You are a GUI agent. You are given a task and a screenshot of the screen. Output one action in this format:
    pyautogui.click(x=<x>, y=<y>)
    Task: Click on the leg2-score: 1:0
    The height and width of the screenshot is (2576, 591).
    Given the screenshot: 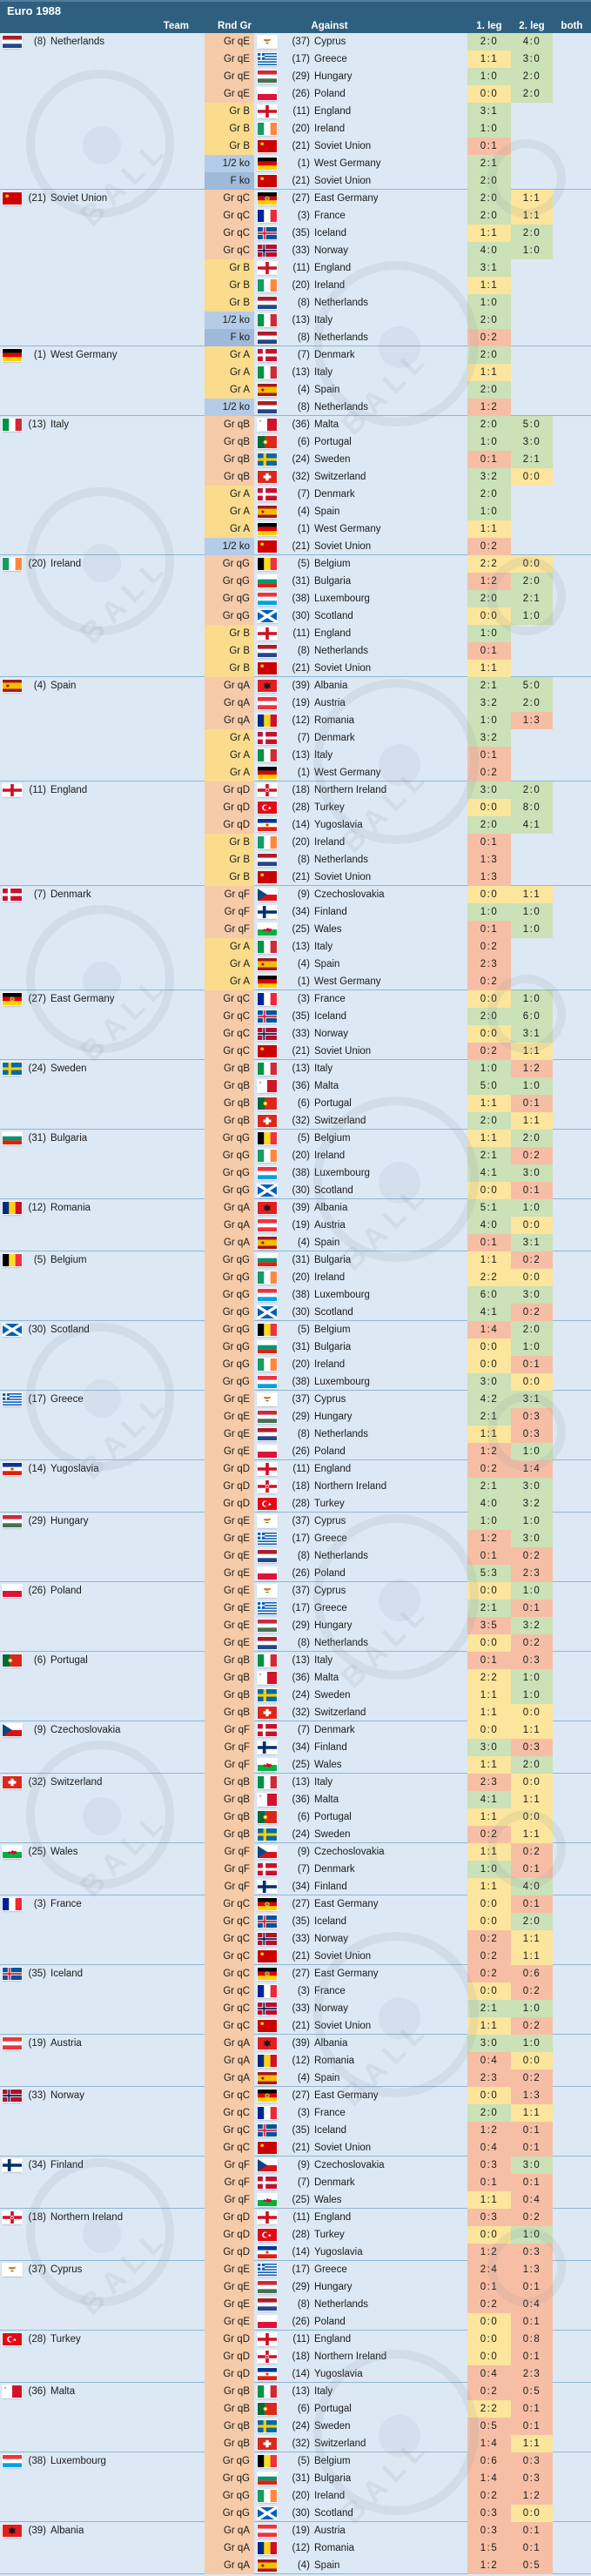 What is the action you would take?
    pyautogui.click(x=532, y=929)
    